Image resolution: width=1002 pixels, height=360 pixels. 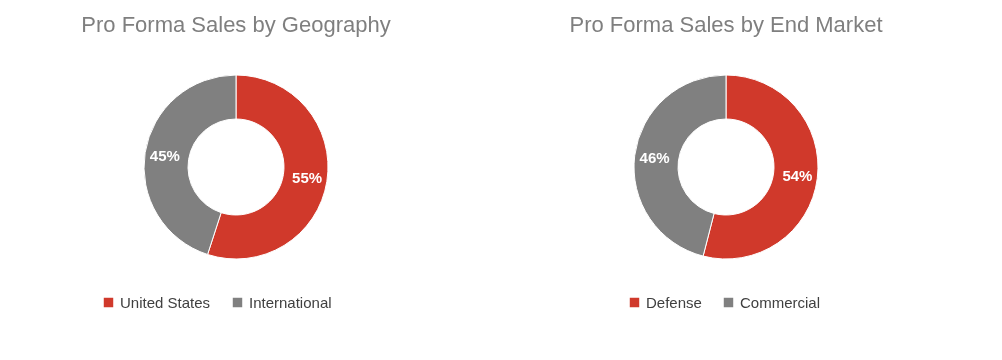 I want to click on data-label: 46%, so click(x=654, y=157).